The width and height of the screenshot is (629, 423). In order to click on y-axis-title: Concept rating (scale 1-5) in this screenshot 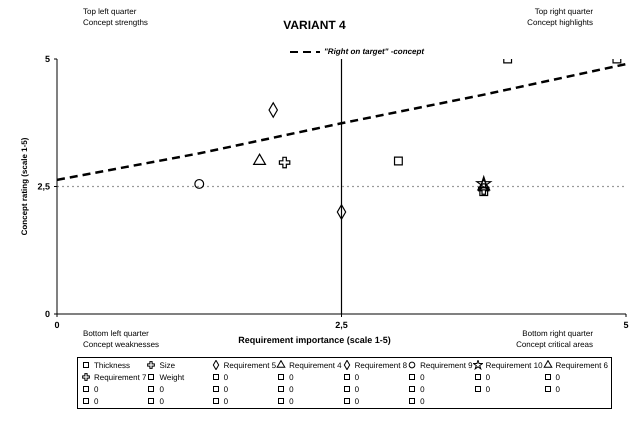, I will do `click(24, 186)`.